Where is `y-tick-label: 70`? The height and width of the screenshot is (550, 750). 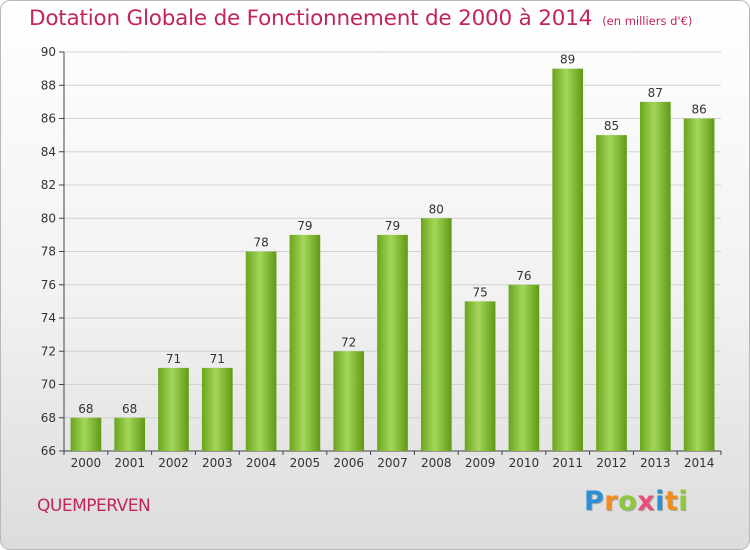 y-tick-label: 70 is located at coordinates (48, 385).